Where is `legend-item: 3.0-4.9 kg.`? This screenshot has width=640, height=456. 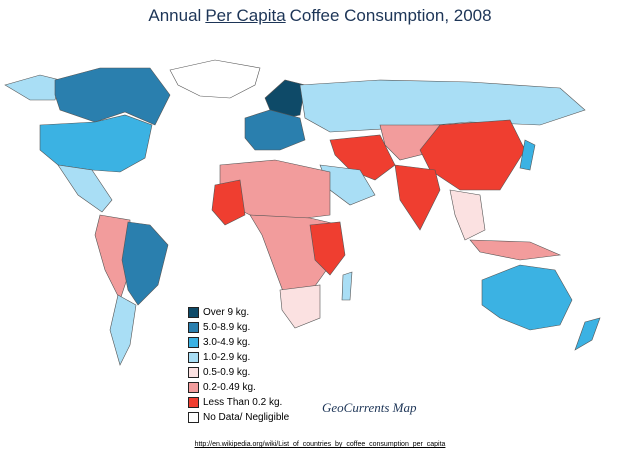
legend-item: 3.0-4.9 kg. is located at coordinates (238, 342).